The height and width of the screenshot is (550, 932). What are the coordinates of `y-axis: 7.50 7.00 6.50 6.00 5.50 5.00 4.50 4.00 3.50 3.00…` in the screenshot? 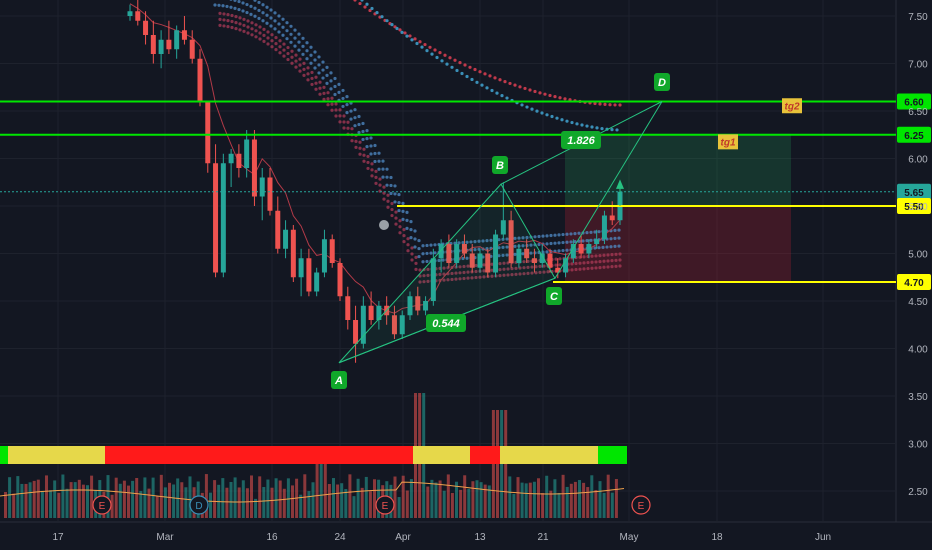 It's located at (918, 255).